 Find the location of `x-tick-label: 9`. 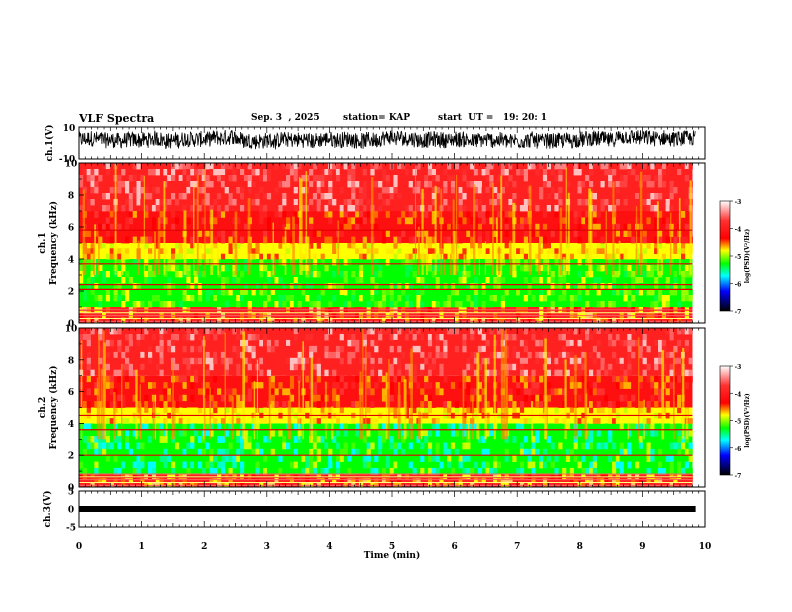

x-tick-label: 9 is located at coordinates (642, 547).